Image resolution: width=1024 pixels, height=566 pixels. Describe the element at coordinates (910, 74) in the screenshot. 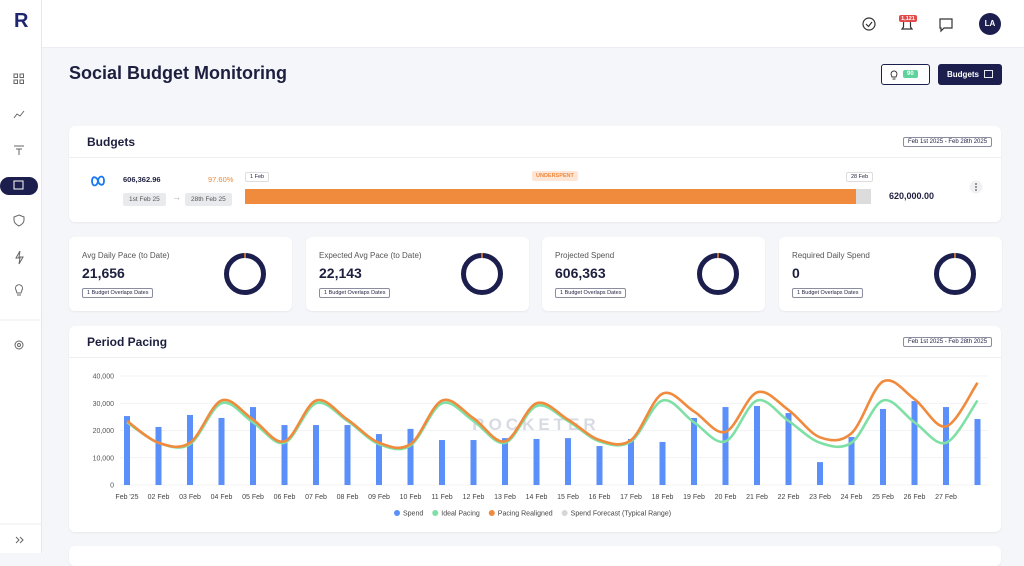

I see `insights-badge: 90` at that location.